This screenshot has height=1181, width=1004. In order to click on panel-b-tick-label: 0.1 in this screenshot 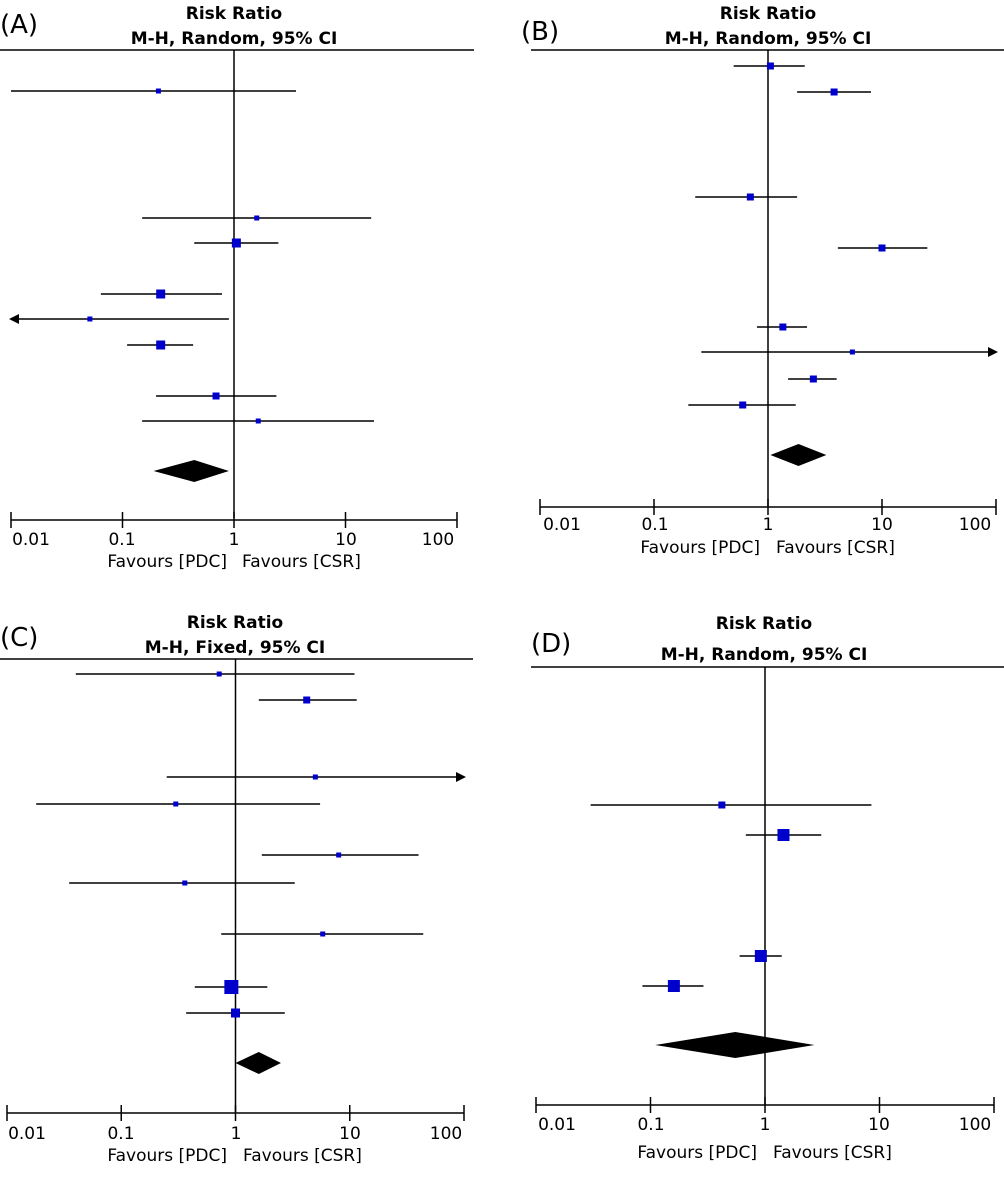, I will do `click(654, 525)`.